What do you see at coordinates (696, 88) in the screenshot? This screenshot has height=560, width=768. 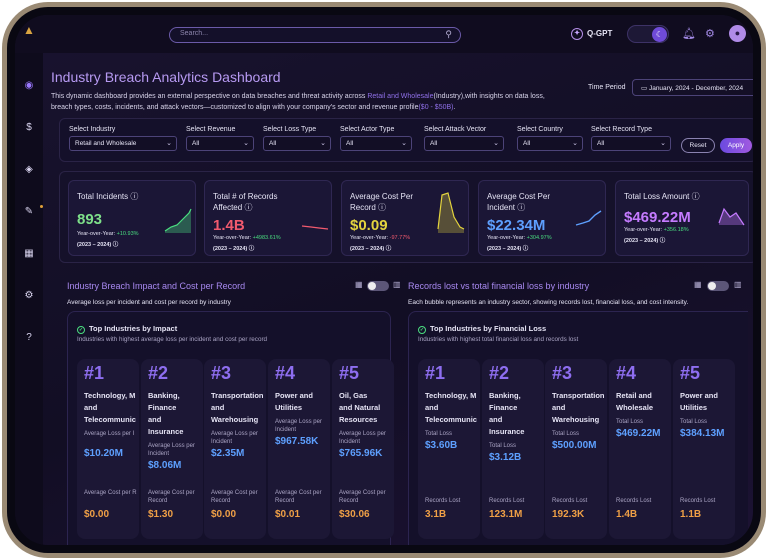 I see `time-period-value: January, 2024 - December, 2024` at bounding box center [696, 88].